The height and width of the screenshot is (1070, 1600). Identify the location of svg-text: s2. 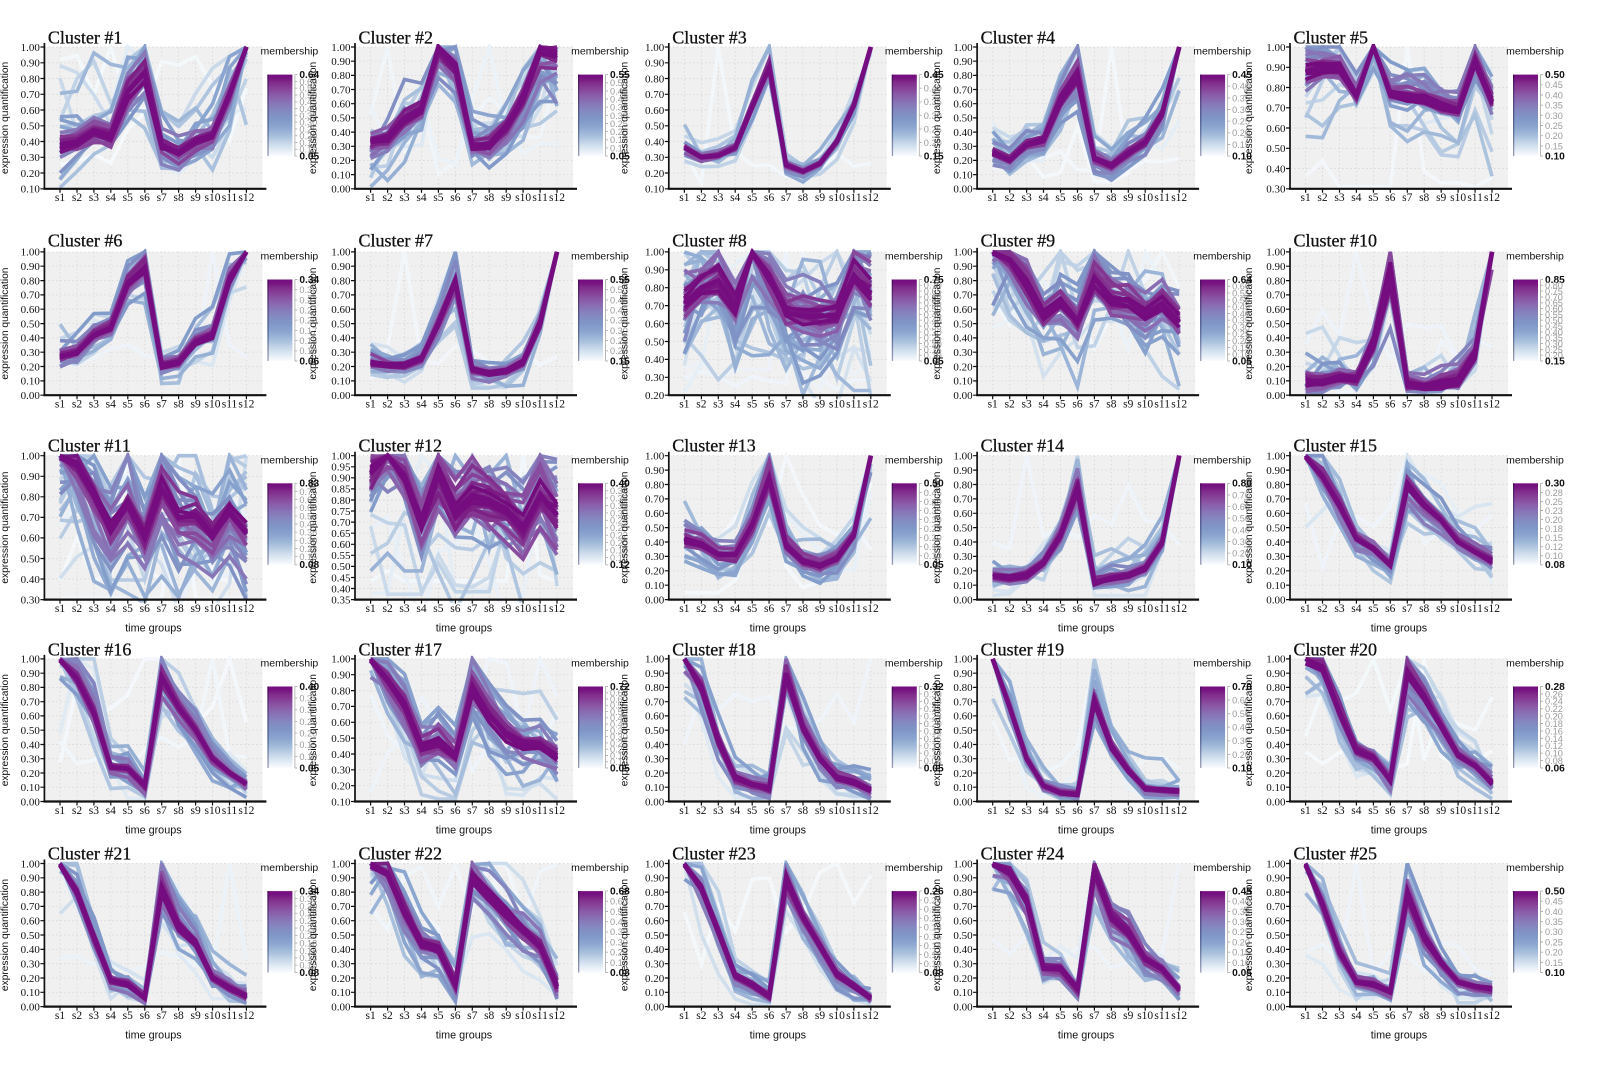
(1322, 198).